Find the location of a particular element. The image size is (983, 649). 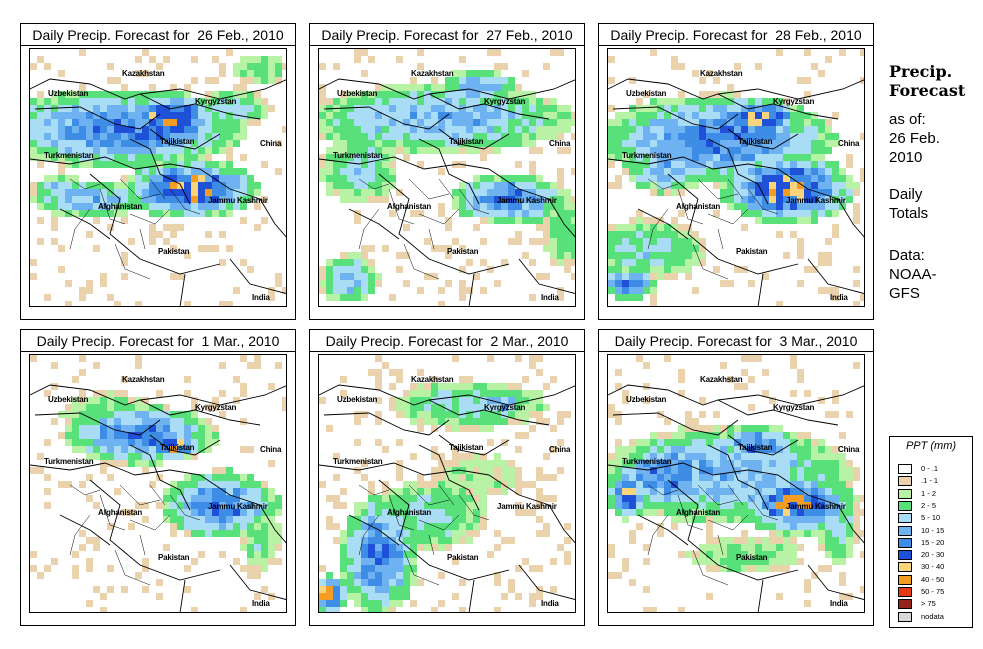

map-label-tajikistan: Tajikistan is located at coordinates (466, 141).